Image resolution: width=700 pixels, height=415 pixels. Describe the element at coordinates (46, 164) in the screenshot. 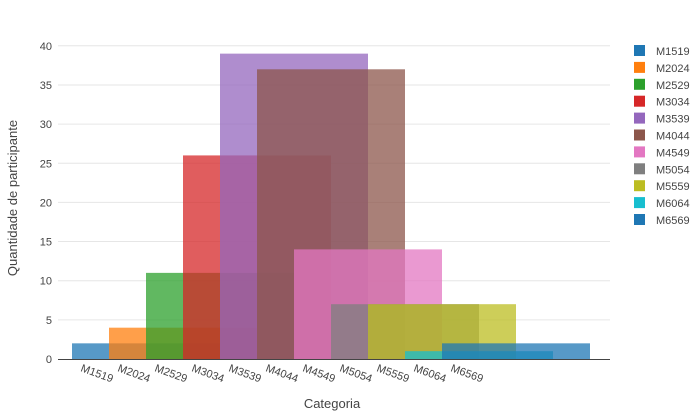

I see `y-tick-label: 25` at that location.